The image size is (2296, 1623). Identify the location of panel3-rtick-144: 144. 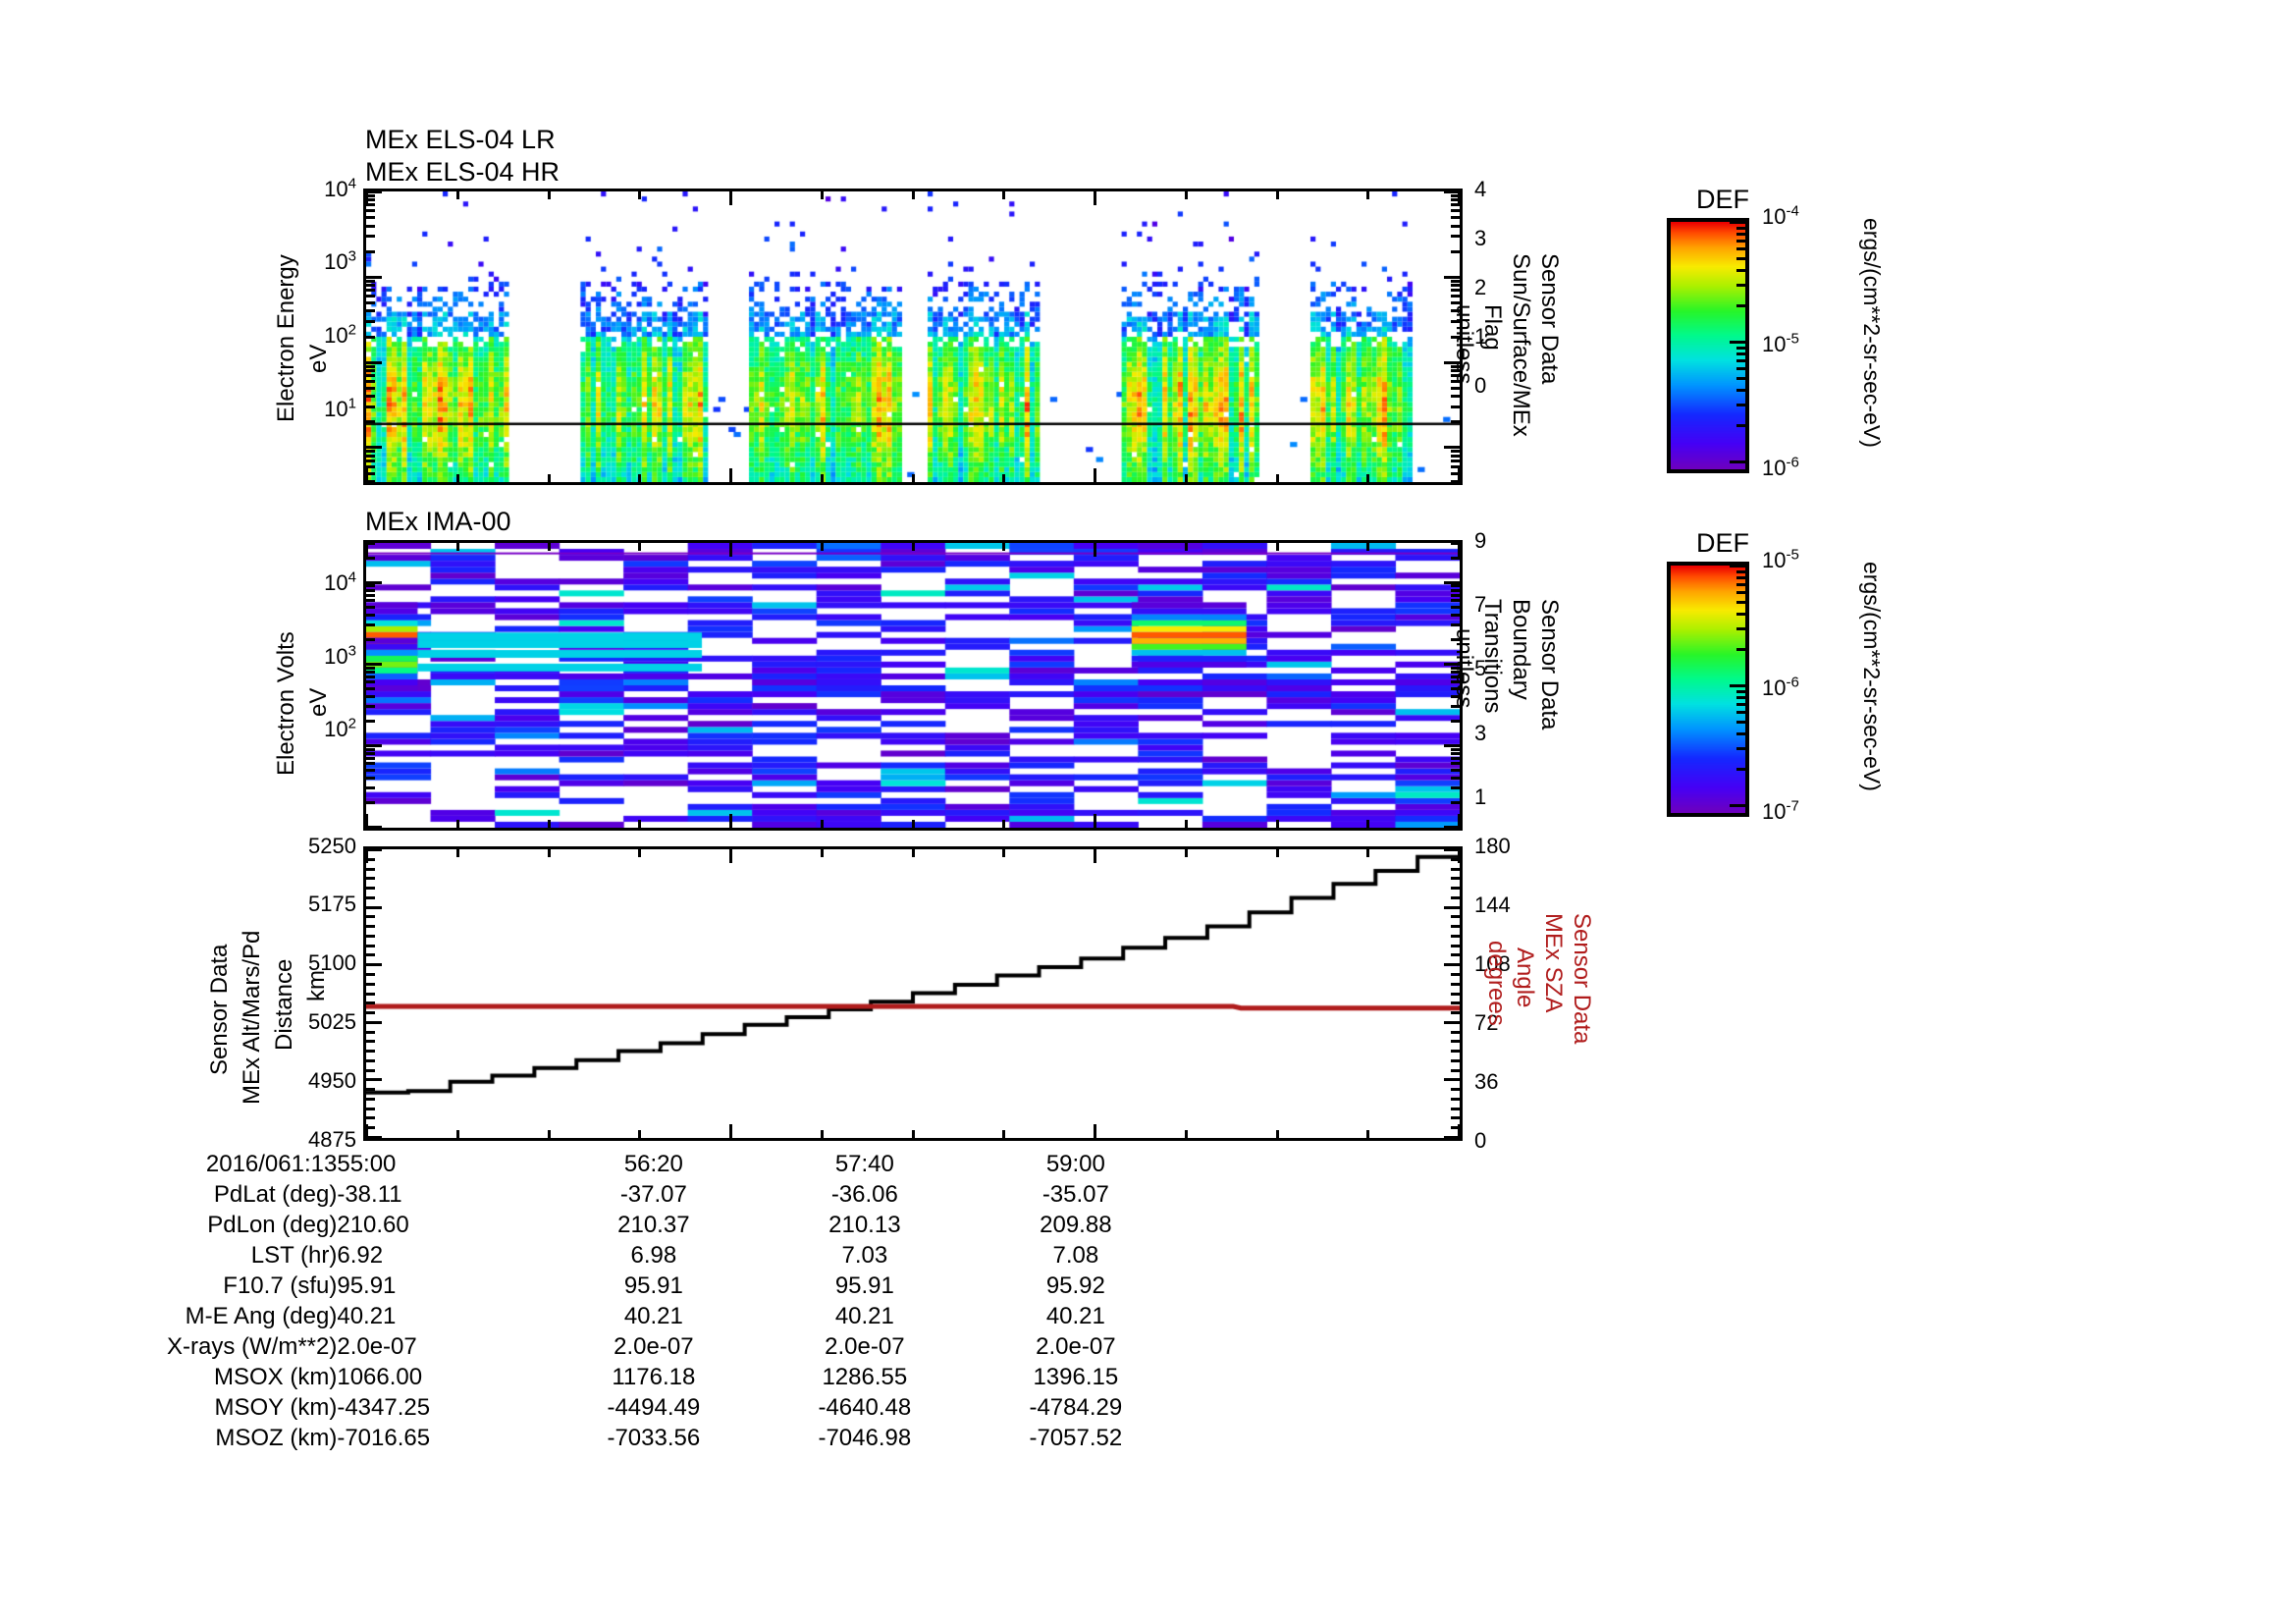
(1492, 905).